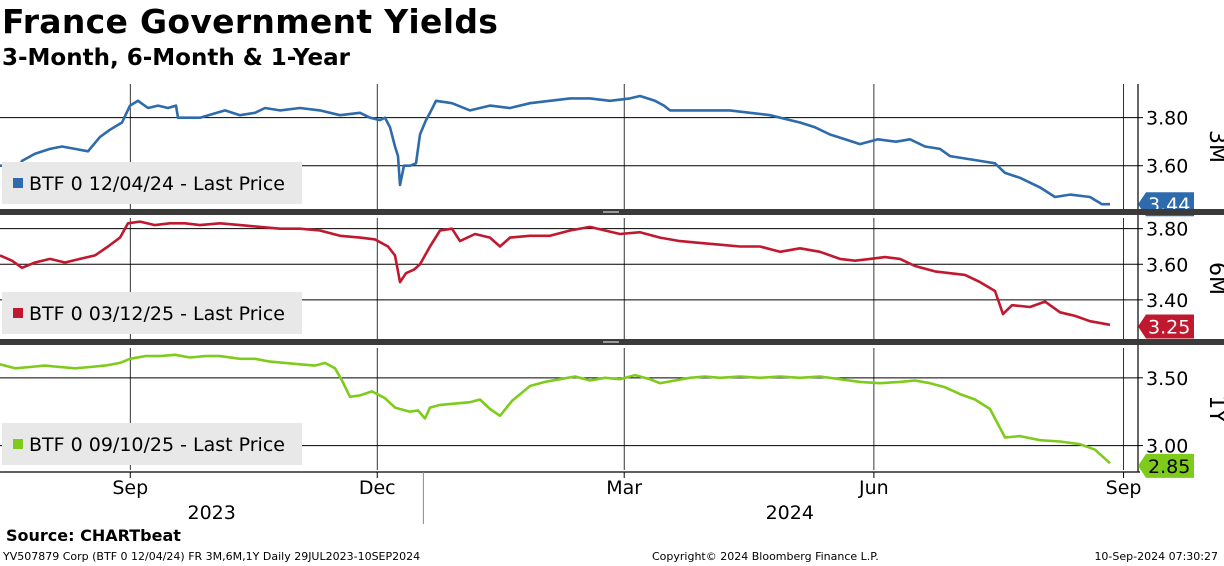  I want to click on x-tick-label: Dec, so click(377, 488).